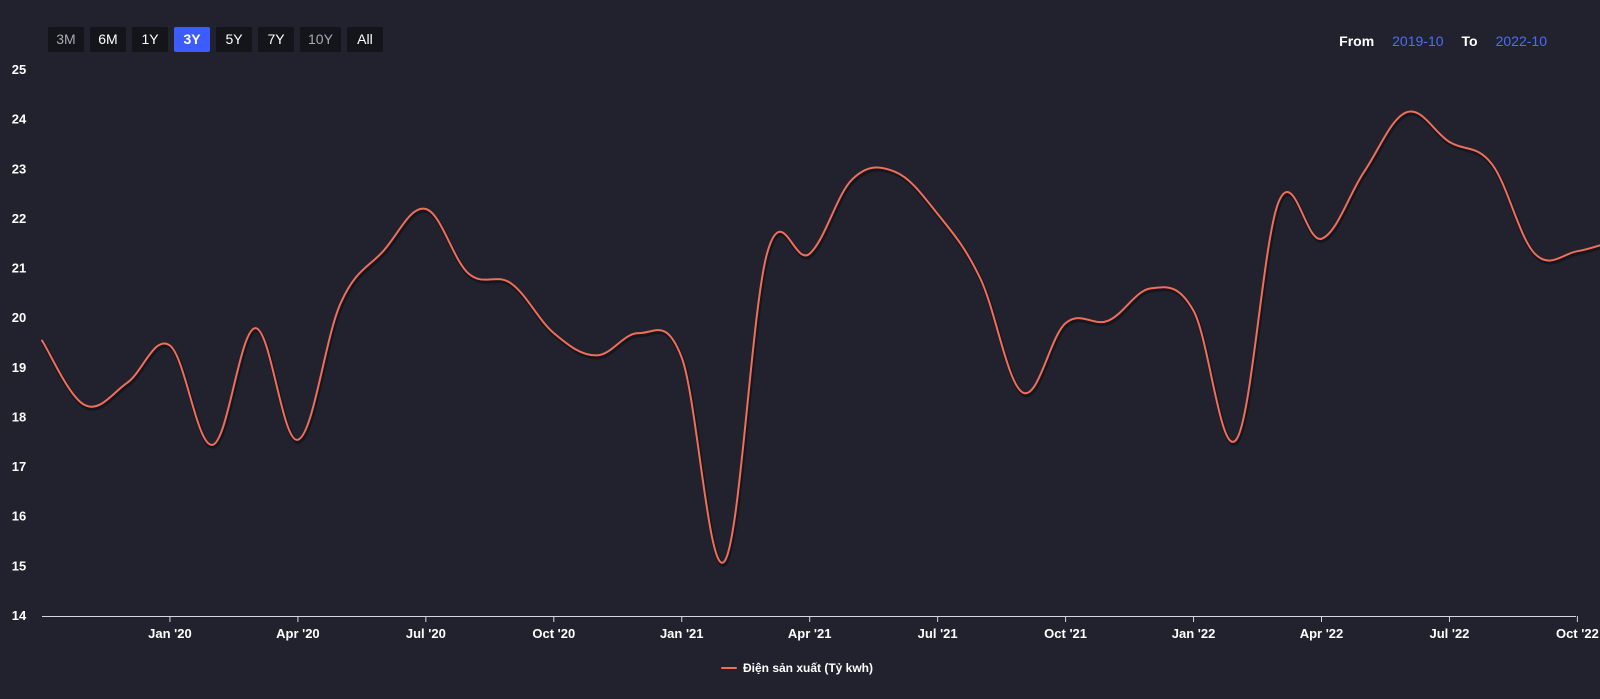 Image resolution: width=1600 pixels, height=699 pixels. I want to click on range-button-1y: 1Y, so click(150, 39).